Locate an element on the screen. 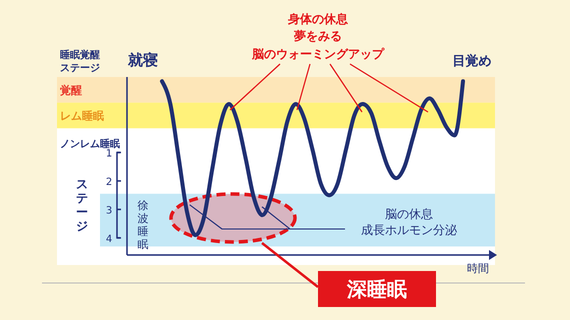 This screenshot has width=570, height=320. y-tick-label: 3 is located at coordinates (109, 210).